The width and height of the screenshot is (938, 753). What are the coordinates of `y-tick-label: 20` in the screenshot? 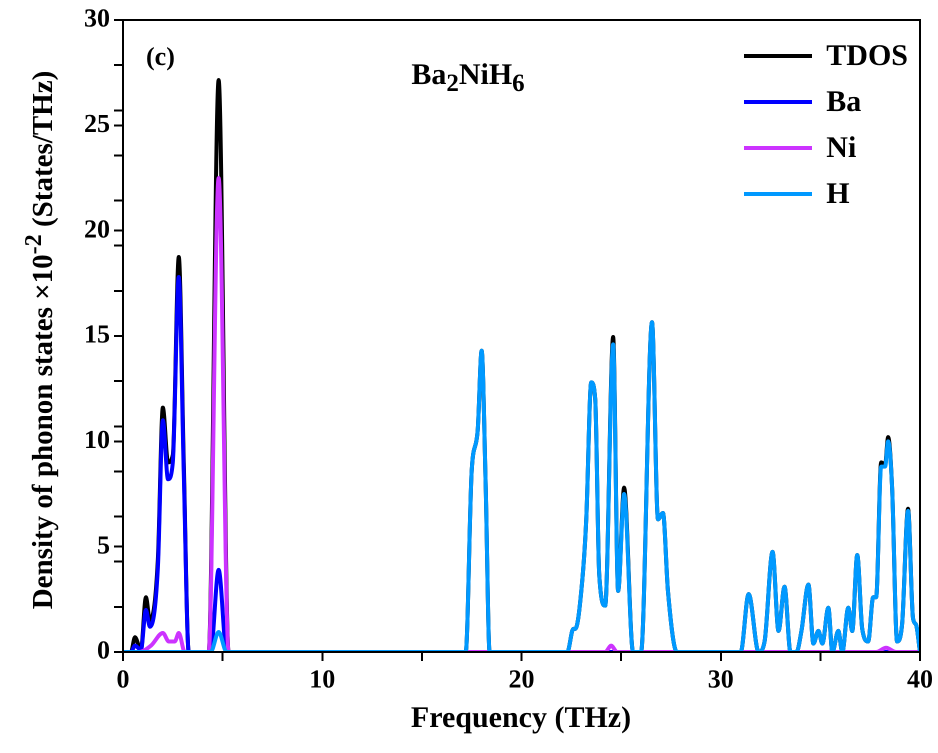 It's located at (97, 229).